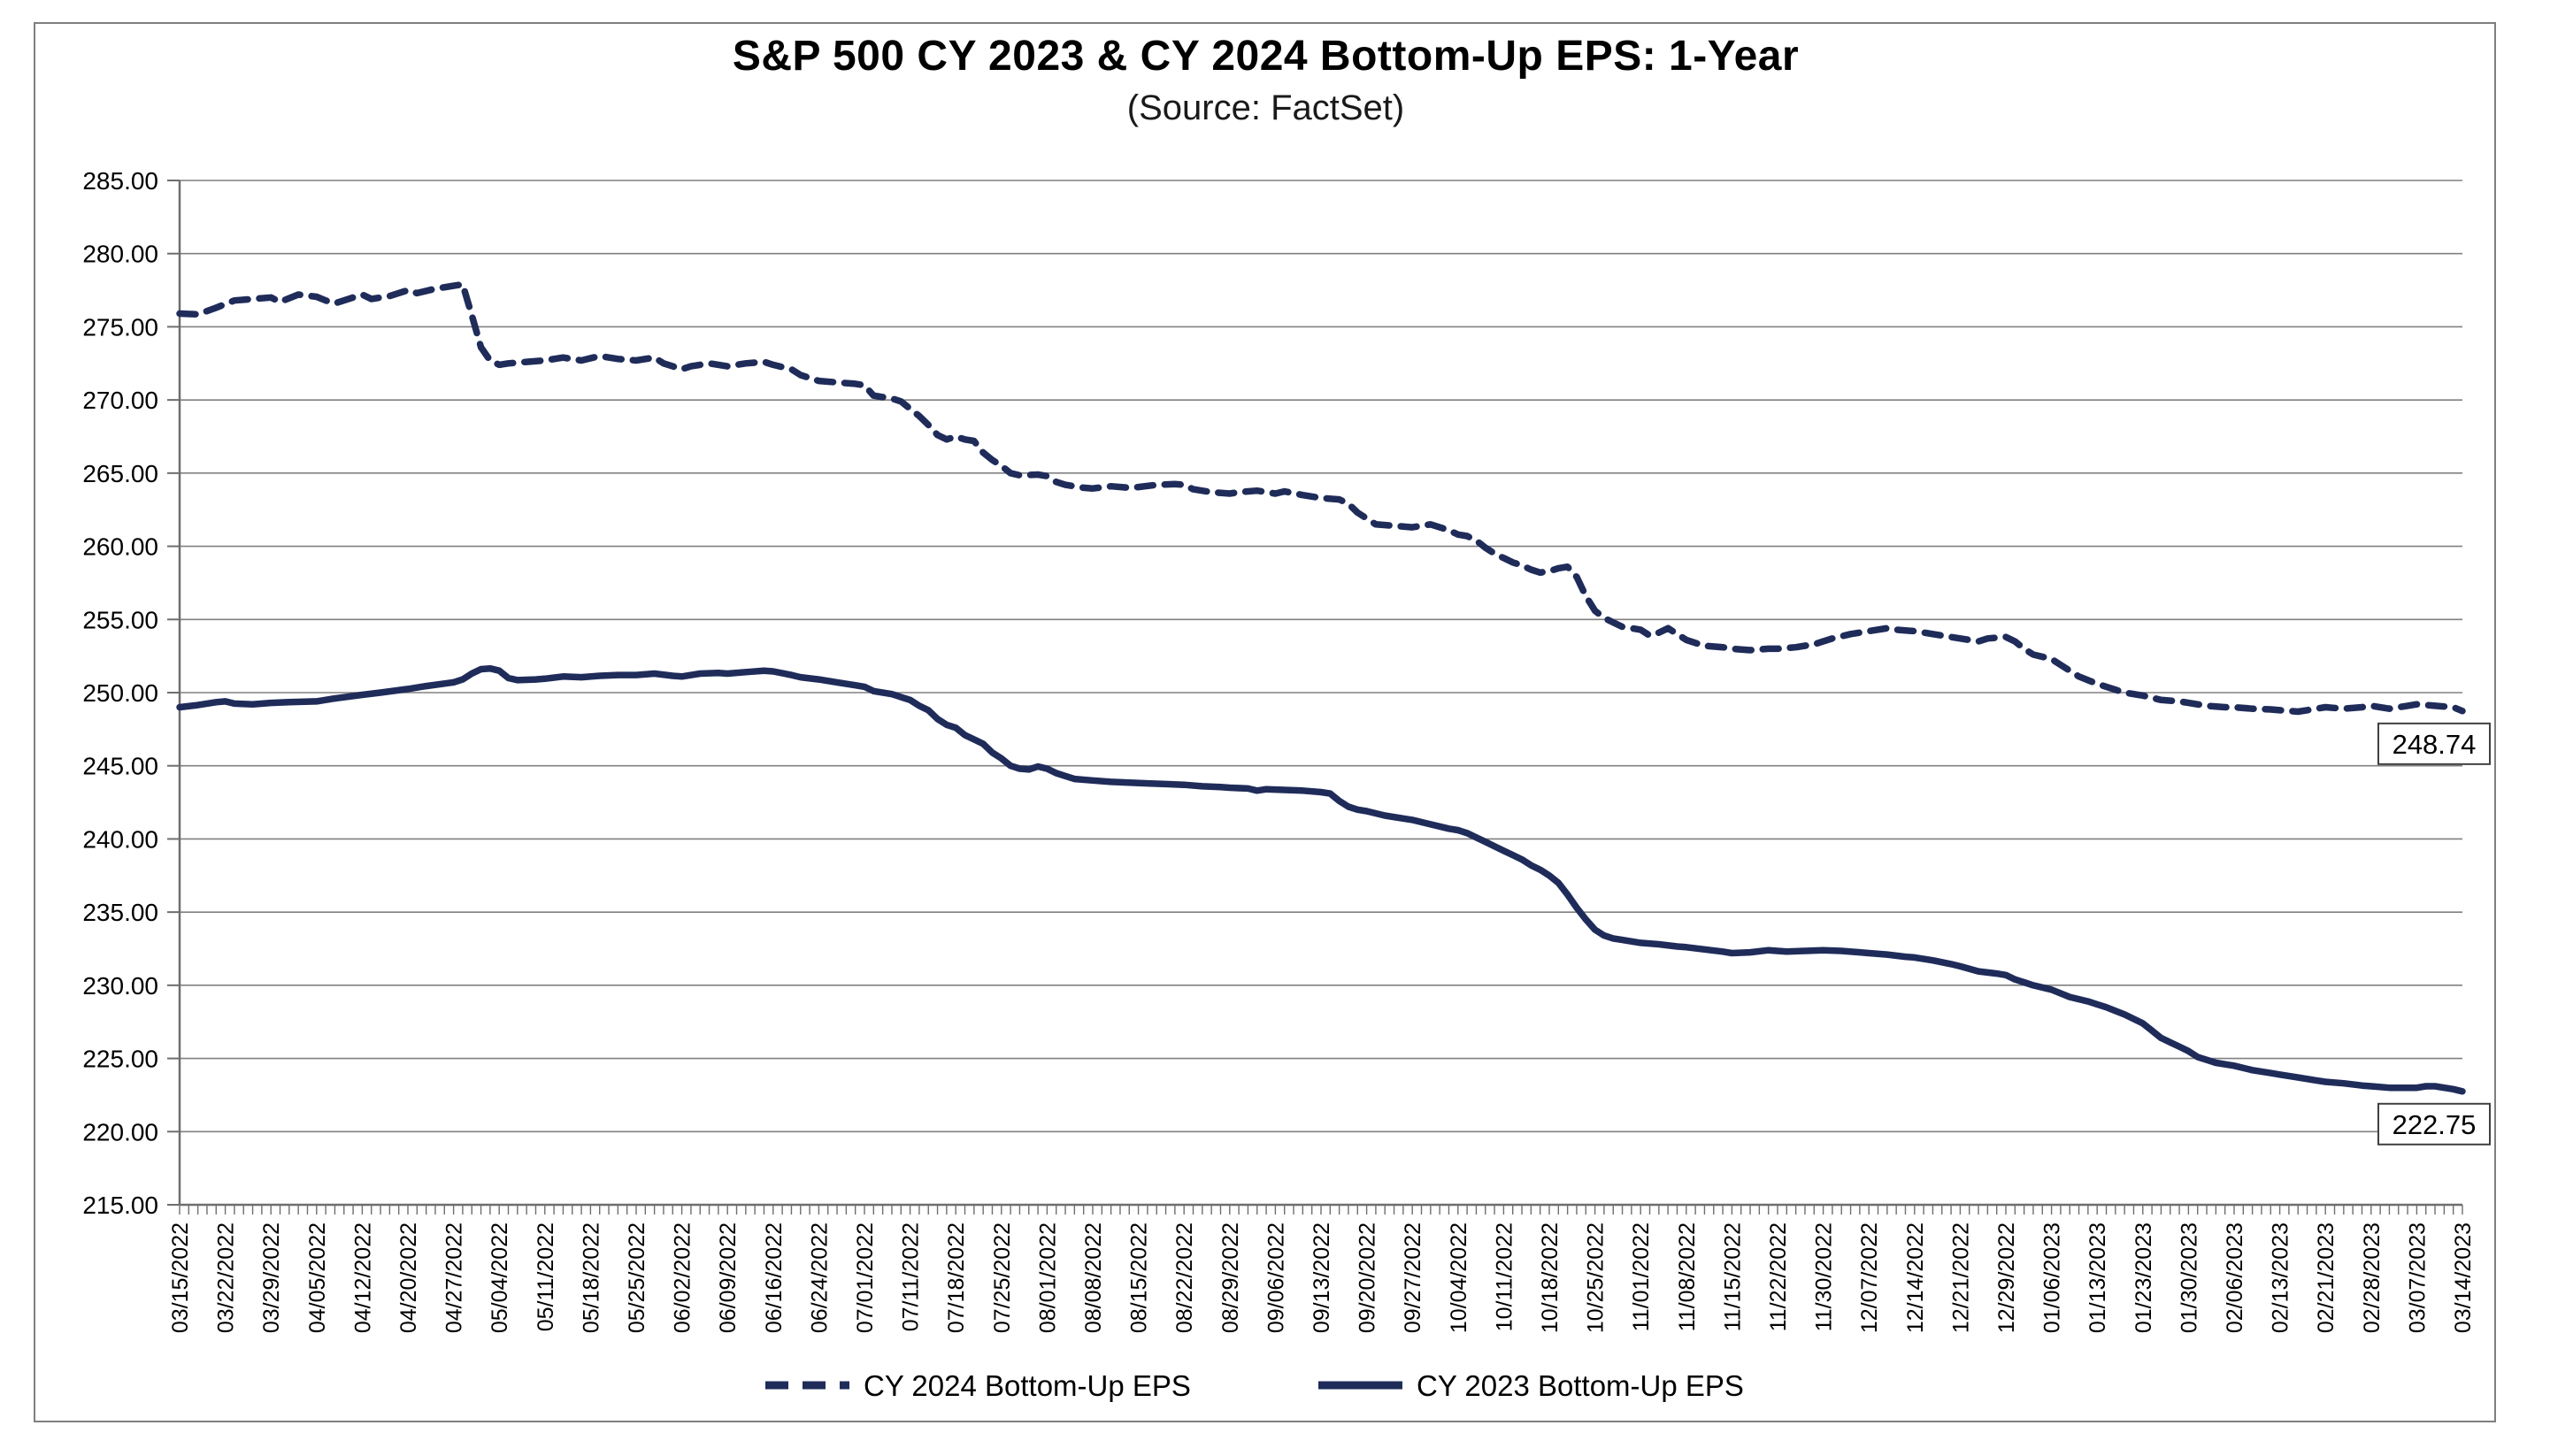 Image resolution: width=2573 pixels, height=1456 pixels. Describe the element at coordinates (120, 766) in the screenshot. I see `y-tick-label: 245.00` at that location.